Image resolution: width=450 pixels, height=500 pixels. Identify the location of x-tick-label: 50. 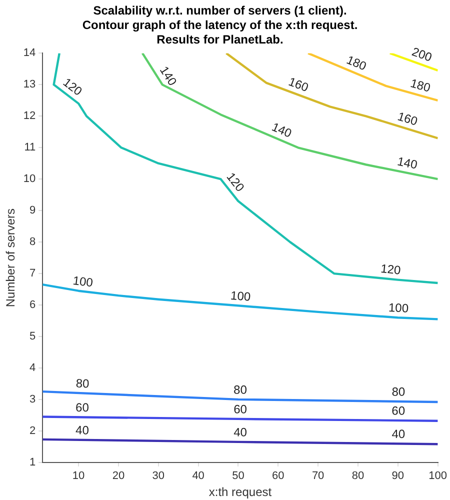
(238, 476).